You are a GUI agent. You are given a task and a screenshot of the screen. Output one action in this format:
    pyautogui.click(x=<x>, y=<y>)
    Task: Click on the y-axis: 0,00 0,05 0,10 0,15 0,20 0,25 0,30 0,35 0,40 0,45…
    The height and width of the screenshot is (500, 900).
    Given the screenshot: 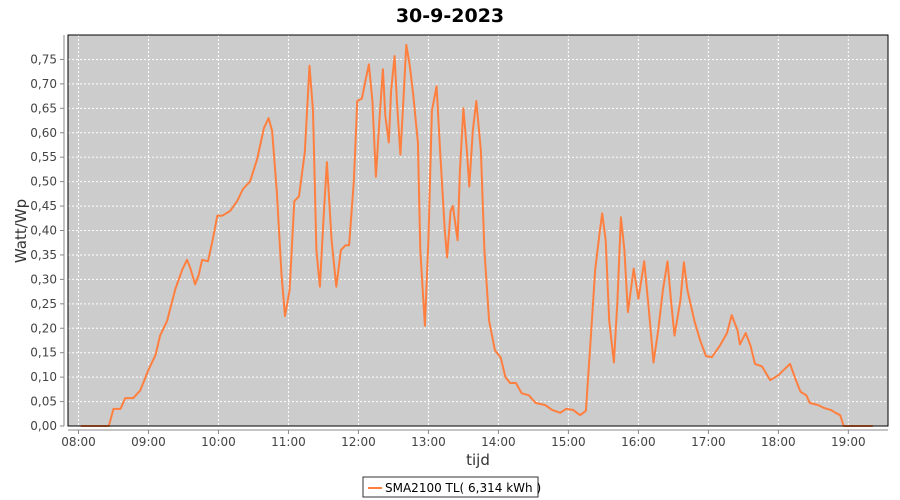 What is the action you would take?
    pyautogui.click(x=47, y=242)
    